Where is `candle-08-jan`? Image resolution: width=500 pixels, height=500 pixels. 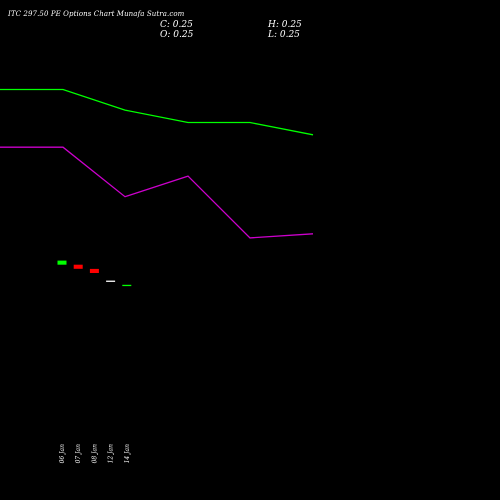 candle-08-jan is located at coordinates (94, 270).